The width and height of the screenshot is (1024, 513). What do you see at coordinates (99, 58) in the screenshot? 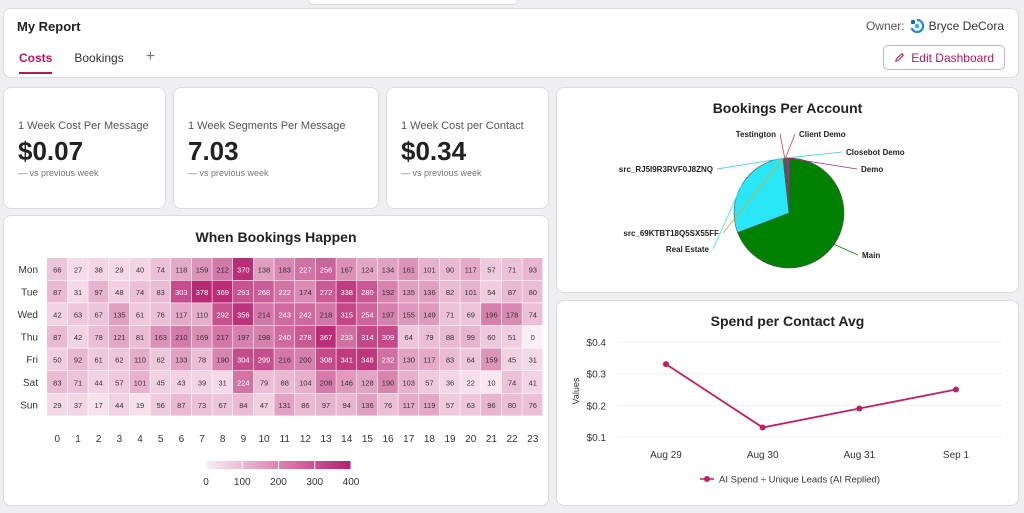
I see `tab-bookings: Bookings` at bounding box center [99, 58].